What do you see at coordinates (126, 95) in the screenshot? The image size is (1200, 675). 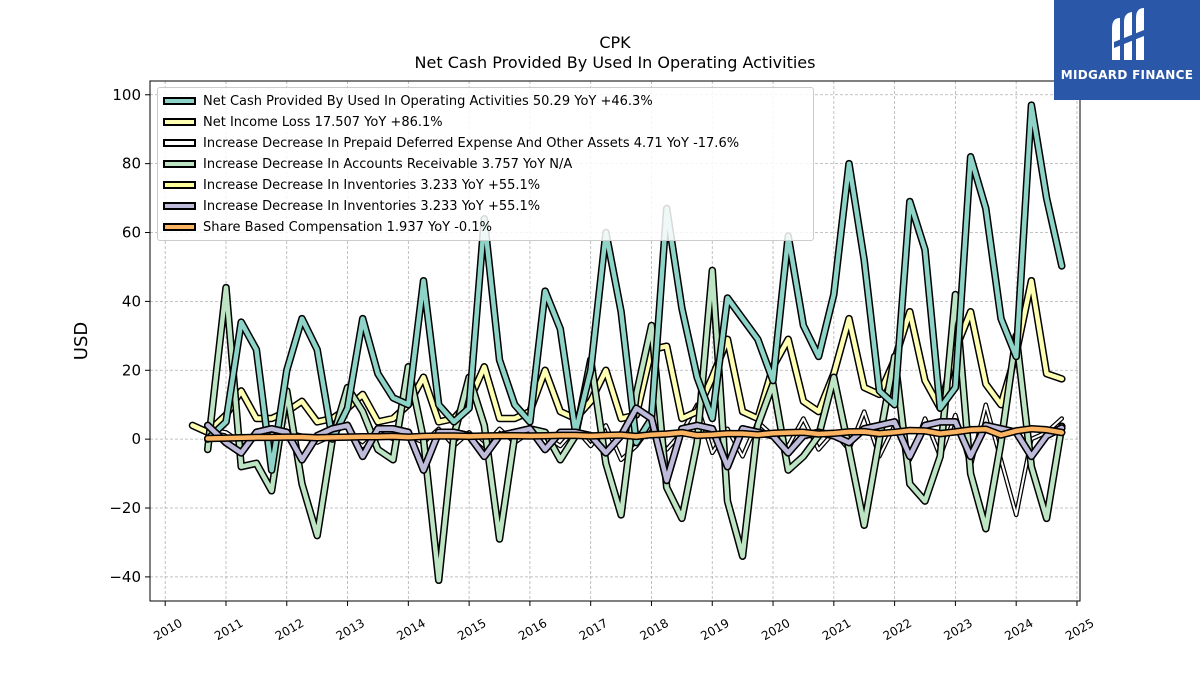 I see `y-tick-label: 100` at bounding box center [126, 95].